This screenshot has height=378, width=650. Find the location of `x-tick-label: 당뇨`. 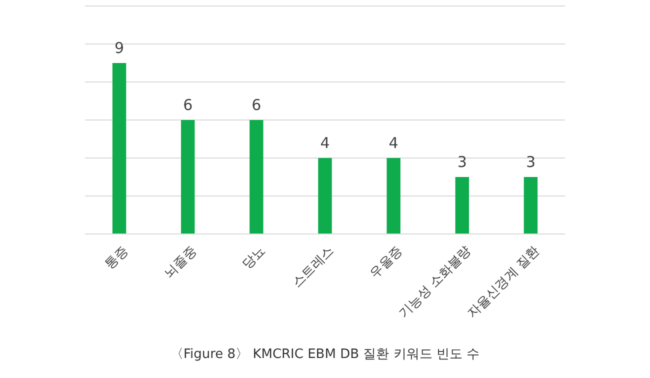

x-tick-label: 당뇨 is located at coordinates (253, 257).